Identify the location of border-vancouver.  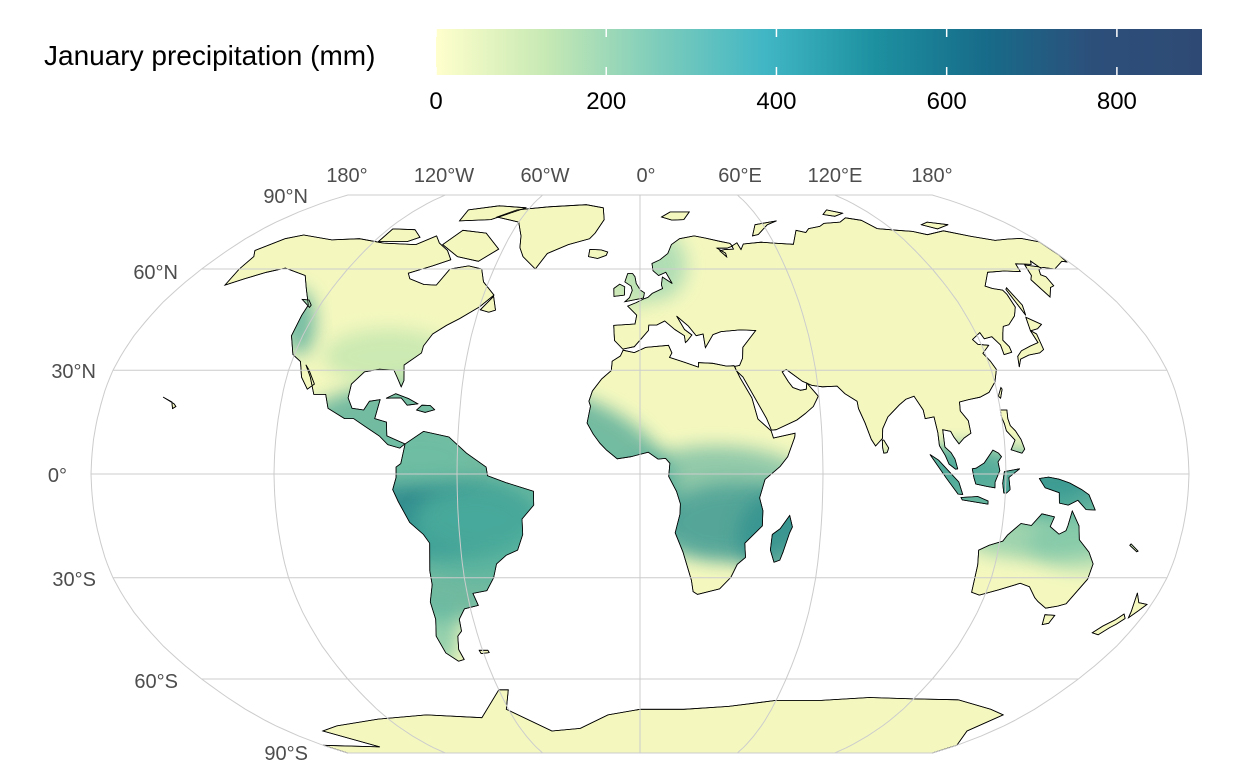
(306, 303).